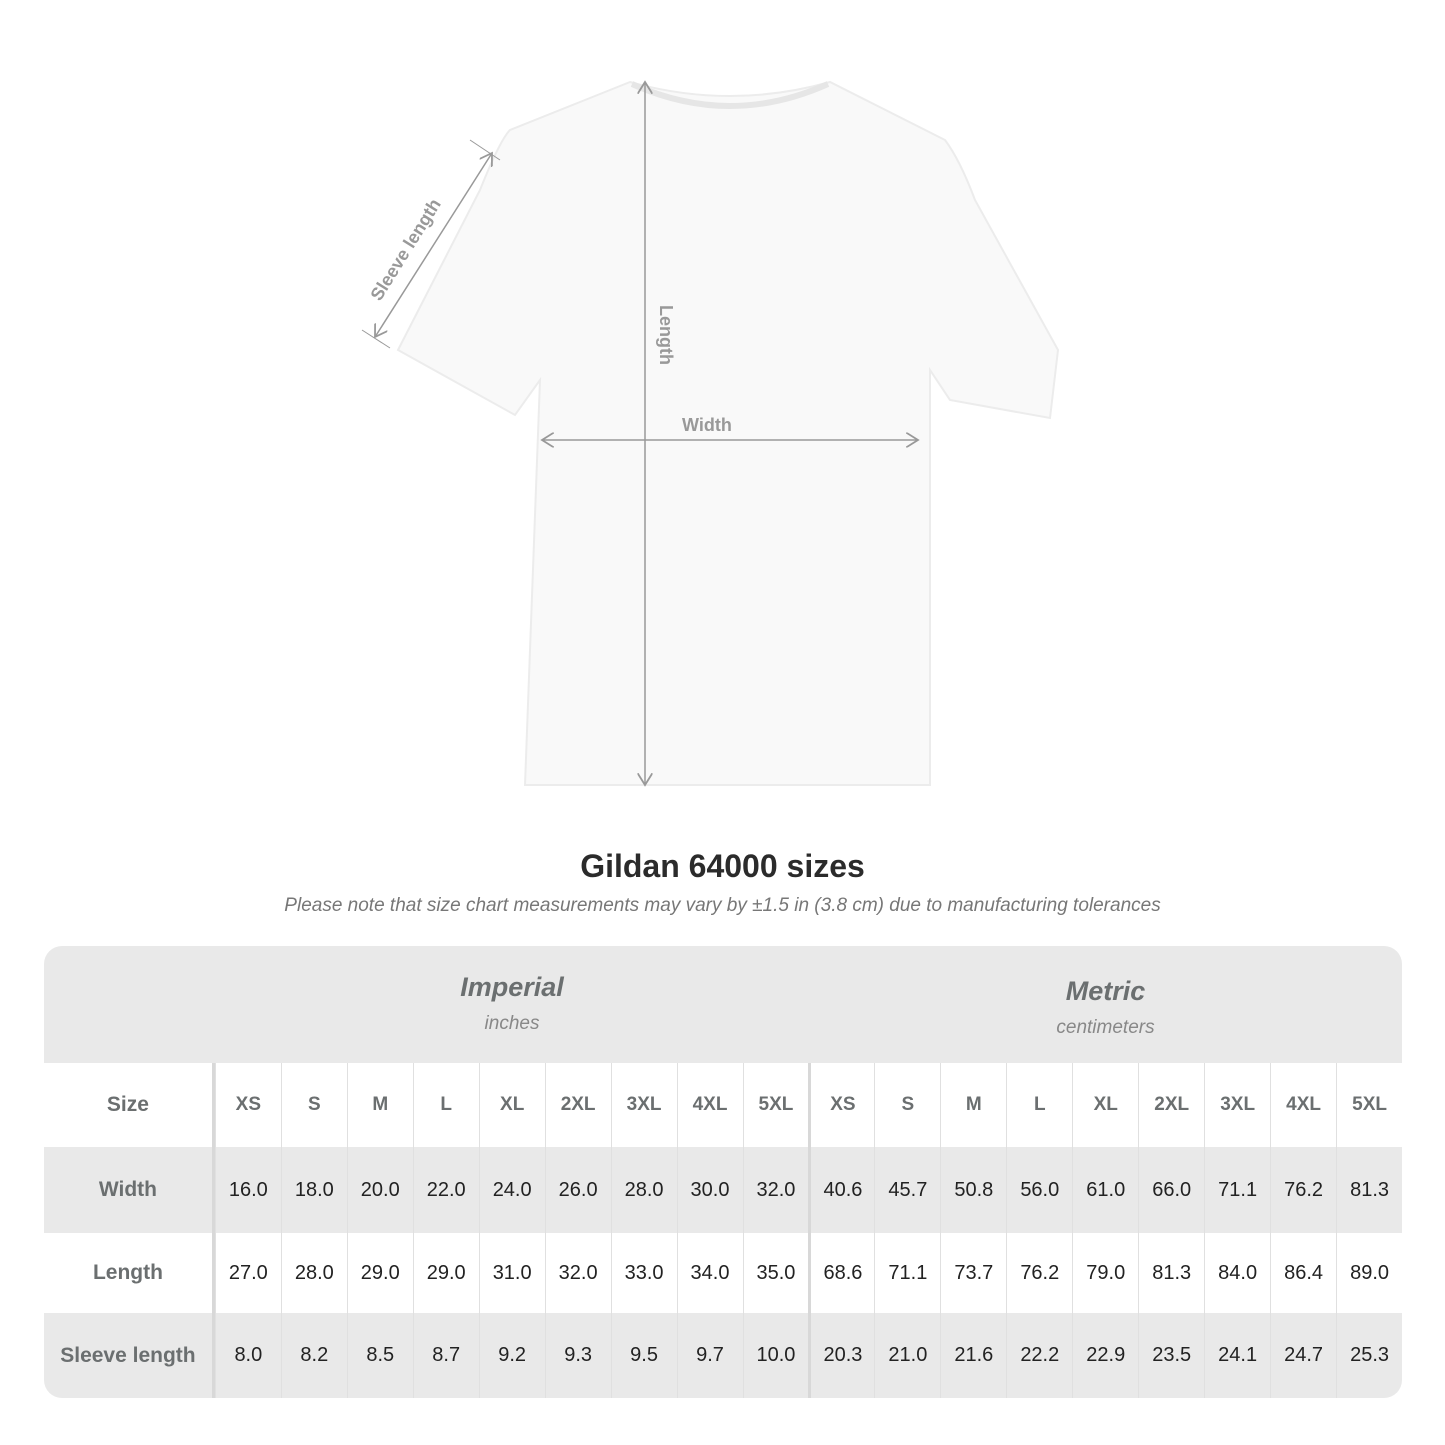 This screenshot has height=1445, width=1445. Describe the element at coordinates (379, 1190) in the screenshot. I see `value-cell: 20.0` at that location.